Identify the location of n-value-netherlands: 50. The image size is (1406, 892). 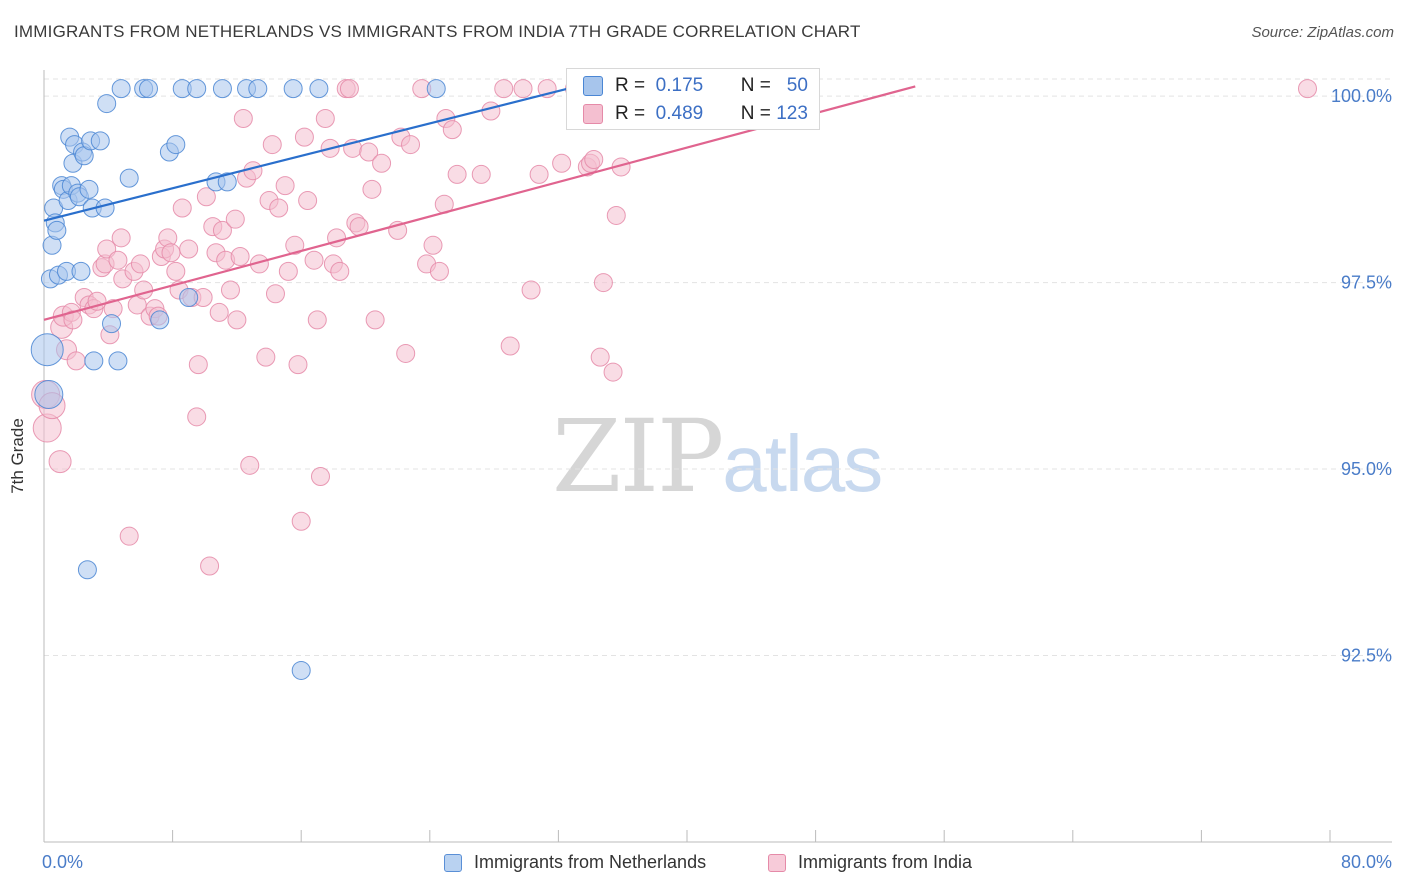
(797, 85).